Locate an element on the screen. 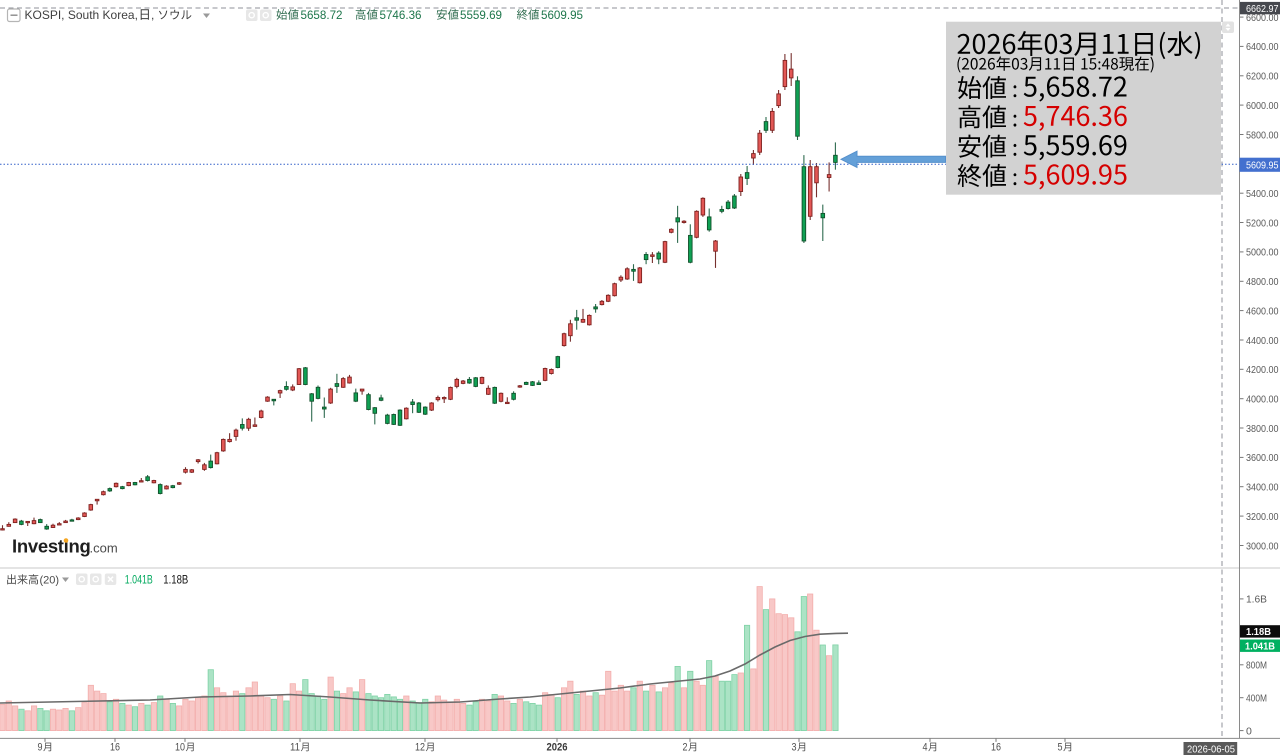  svg-text: 3200.00 is located at coordinates (1262, 517).